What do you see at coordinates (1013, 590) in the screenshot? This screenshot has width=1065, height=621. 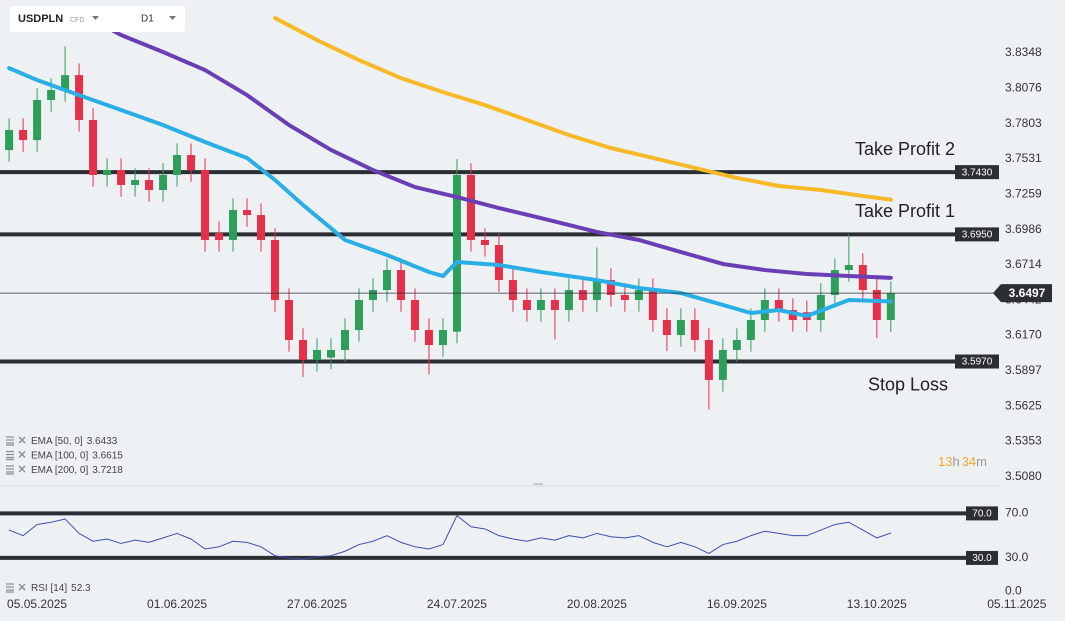 I see `y-tick-label: 0.0` at bounding box center [1013, 590].